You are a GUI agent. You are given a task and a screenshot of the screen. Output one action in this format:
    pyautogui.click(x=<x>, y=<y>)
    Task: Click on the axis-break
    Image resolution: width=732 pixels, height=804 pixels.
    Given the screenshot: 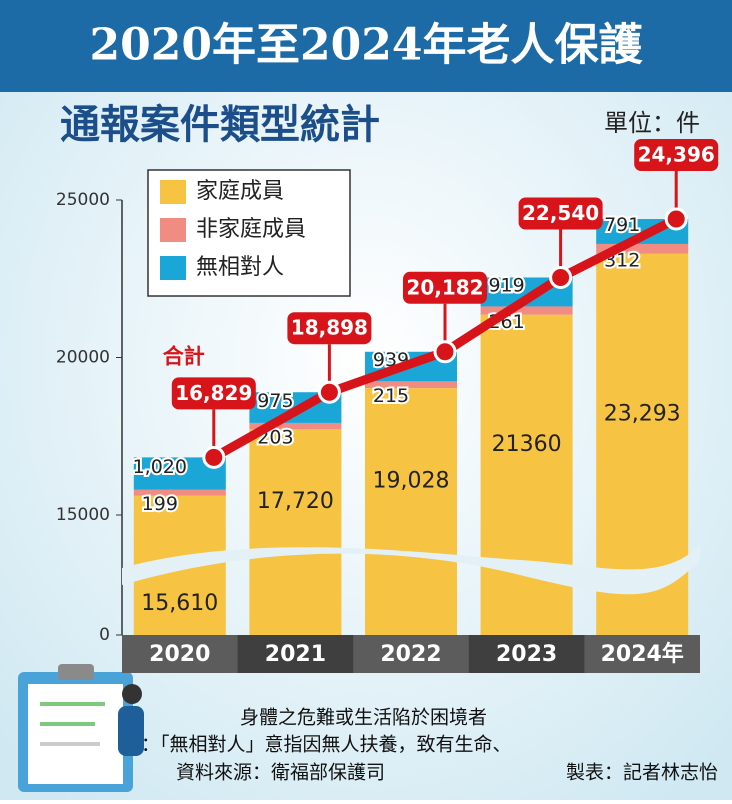 What is the action you would take?
    pyautogui.click(x=411, y=570)
    